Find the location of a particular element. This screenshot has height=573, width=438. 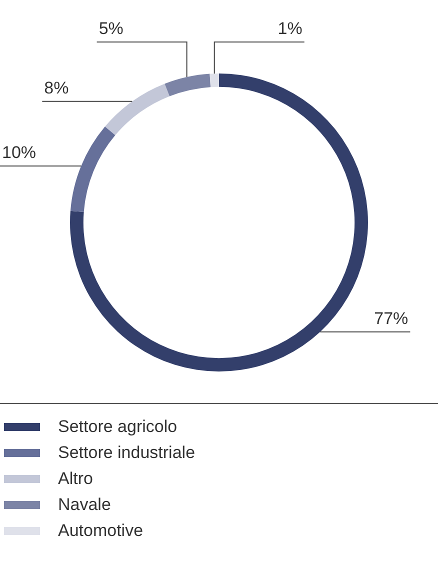

data-label: 77% is located at coordinates (391, 318).